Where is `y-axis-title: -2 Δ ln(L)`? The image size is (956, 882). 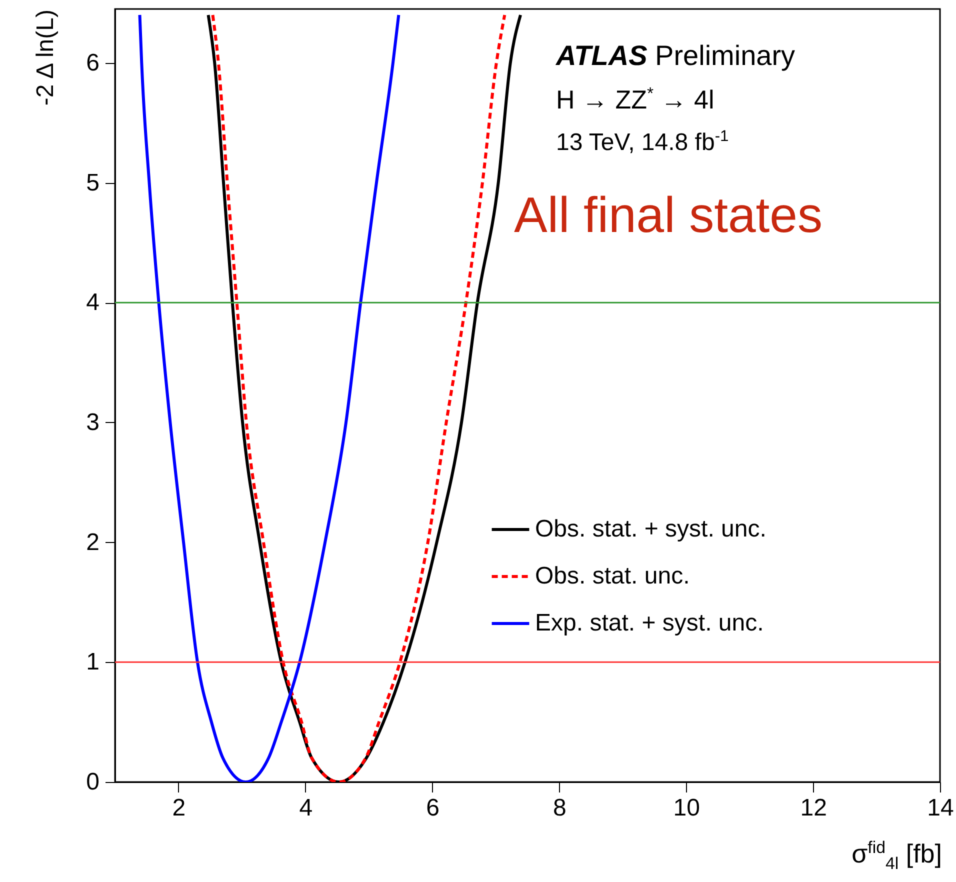 y-axis-title: -2 Δ ln(L) is located at coordinates (46, 58).